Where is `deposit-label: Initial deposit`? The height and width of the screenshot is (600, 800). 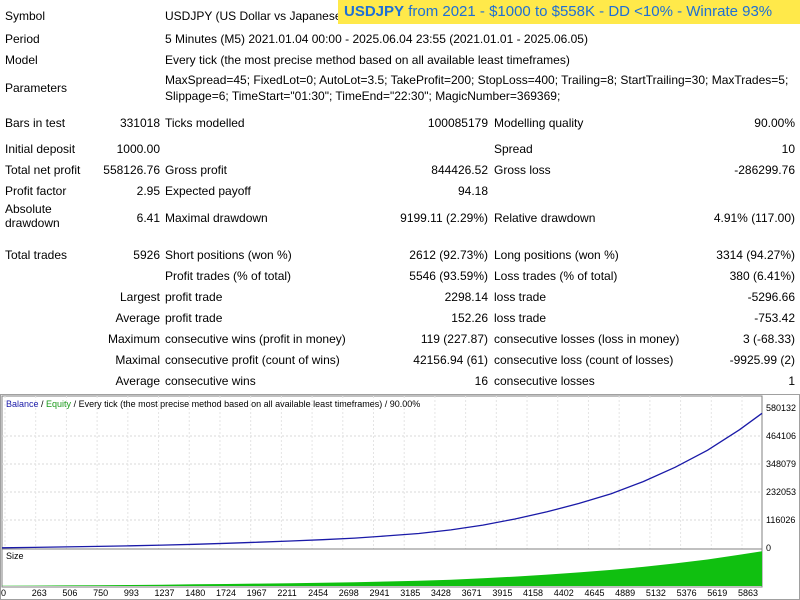 deposit-label: Initial deposit is located at coordinates (40, 149).